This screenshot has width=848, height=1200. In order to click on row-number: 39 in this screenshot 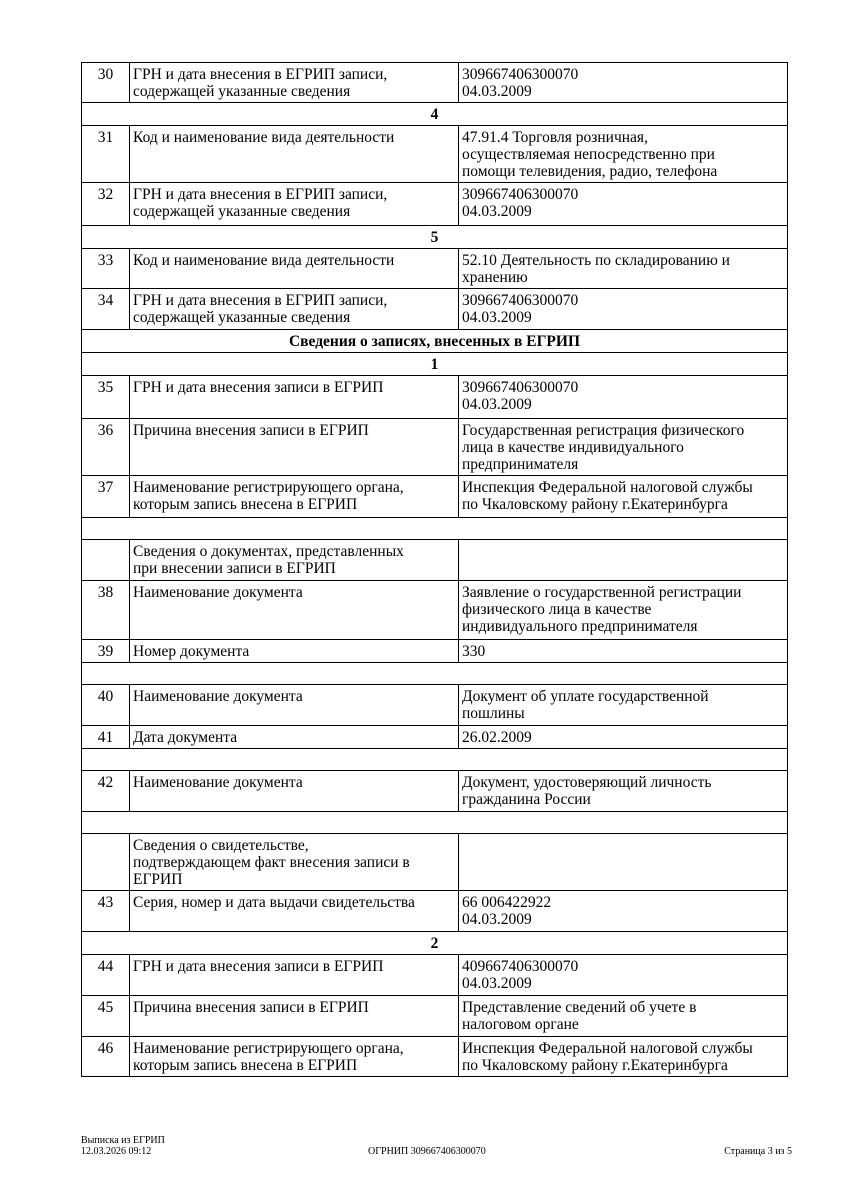, I will do `click(105, 651)`.